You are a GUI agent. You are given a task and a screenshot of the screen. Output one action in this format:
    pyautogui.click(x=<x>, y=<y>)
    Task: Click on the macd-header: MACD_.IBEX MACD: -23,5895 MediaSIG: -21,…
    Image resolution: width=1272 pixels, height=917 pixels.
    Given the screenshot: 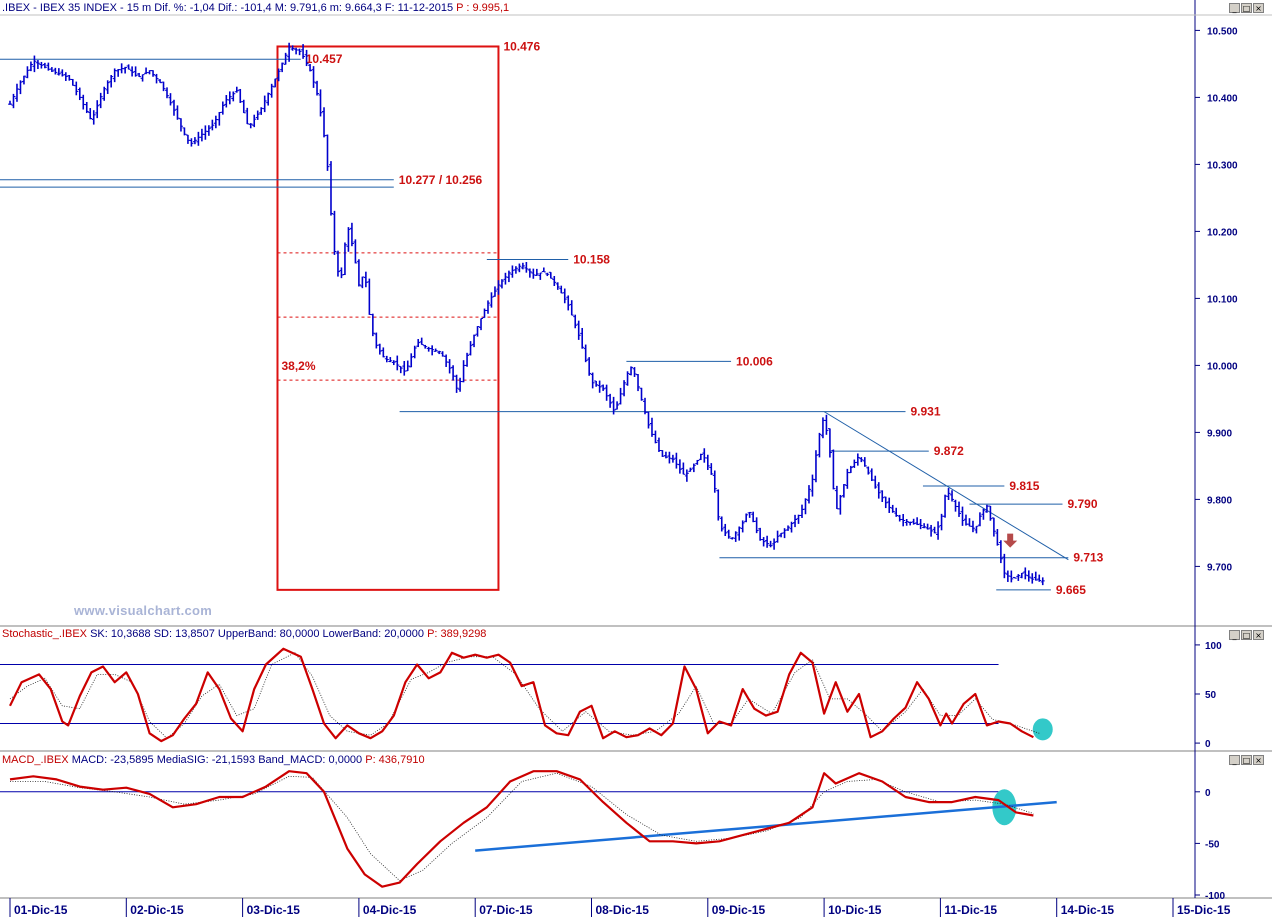 What is the action you would take?
    pyautogui.click(x=213, y=760)
    